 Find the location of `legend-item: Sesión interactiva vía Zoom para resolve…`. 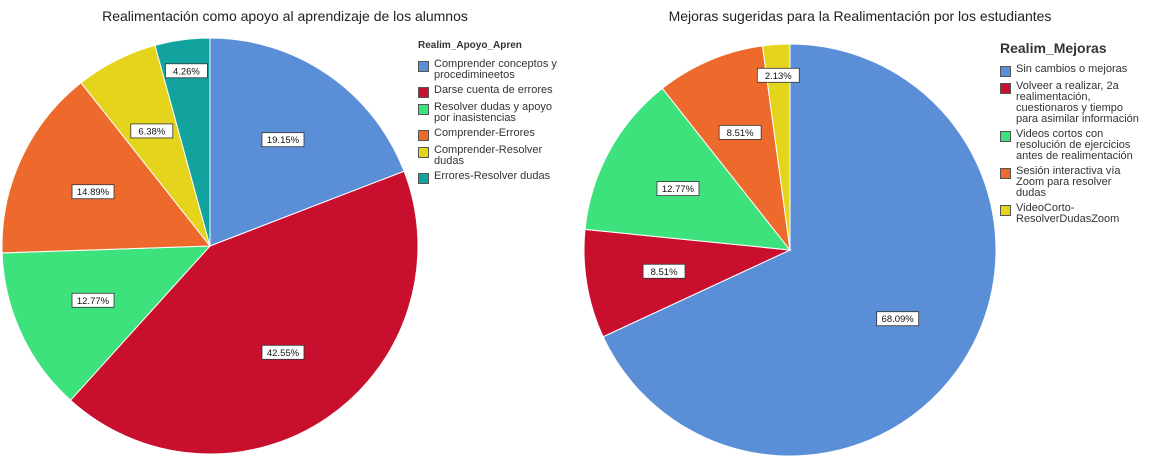

legend-item: Sesión interactiva vía Zoom para resolve… is located at coordinates (1070, 182).